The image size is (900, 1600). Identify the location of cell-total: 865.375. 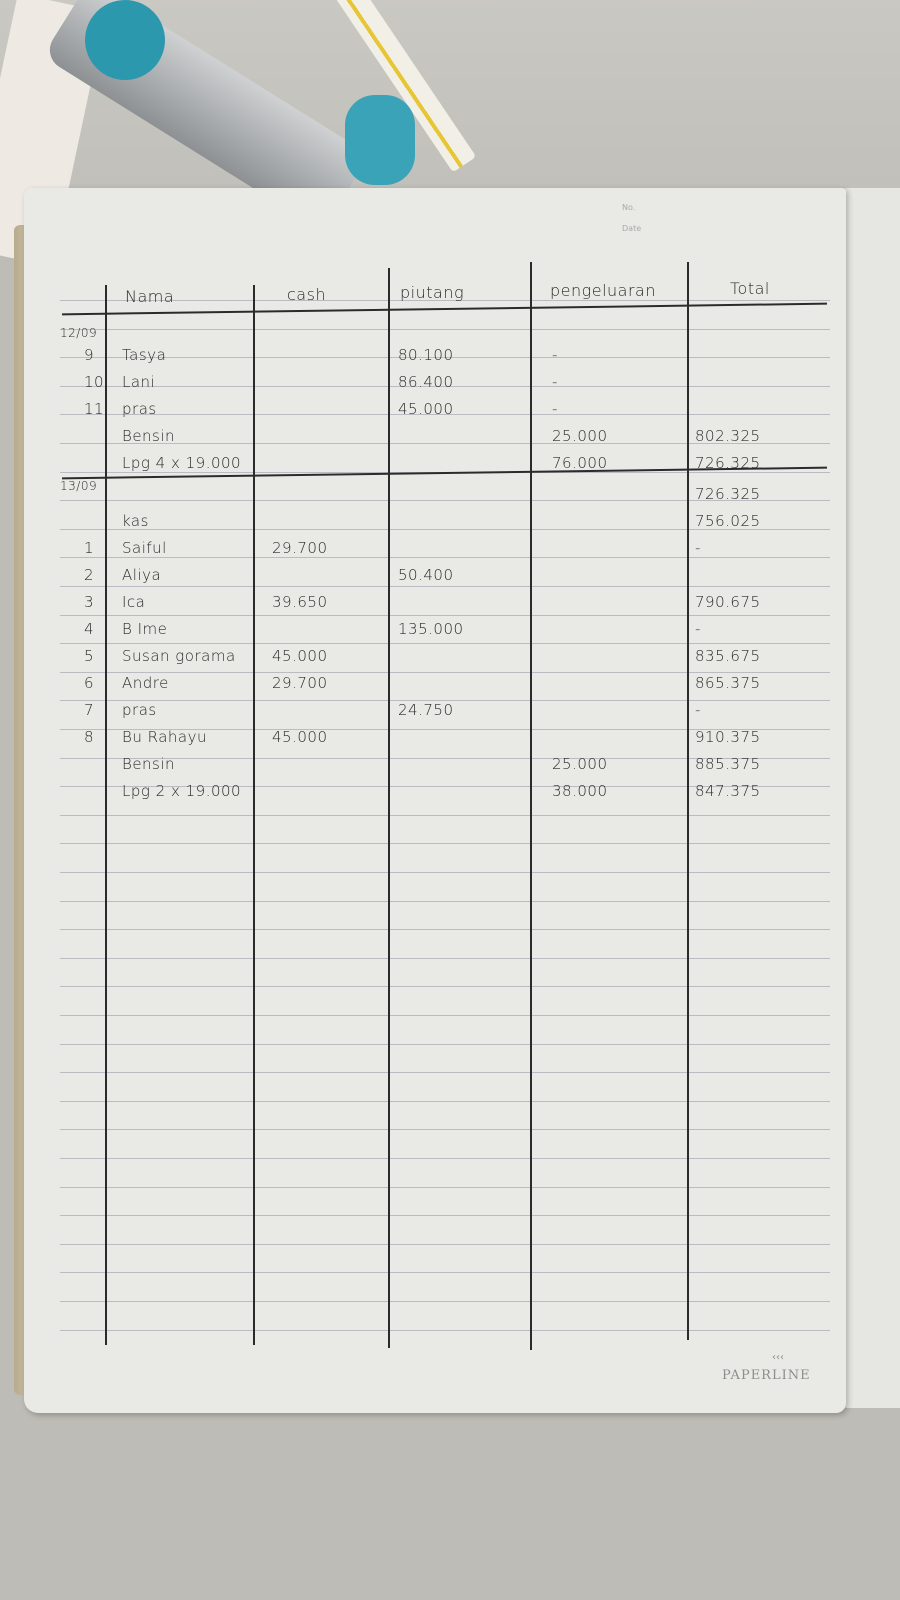
(728, 683).